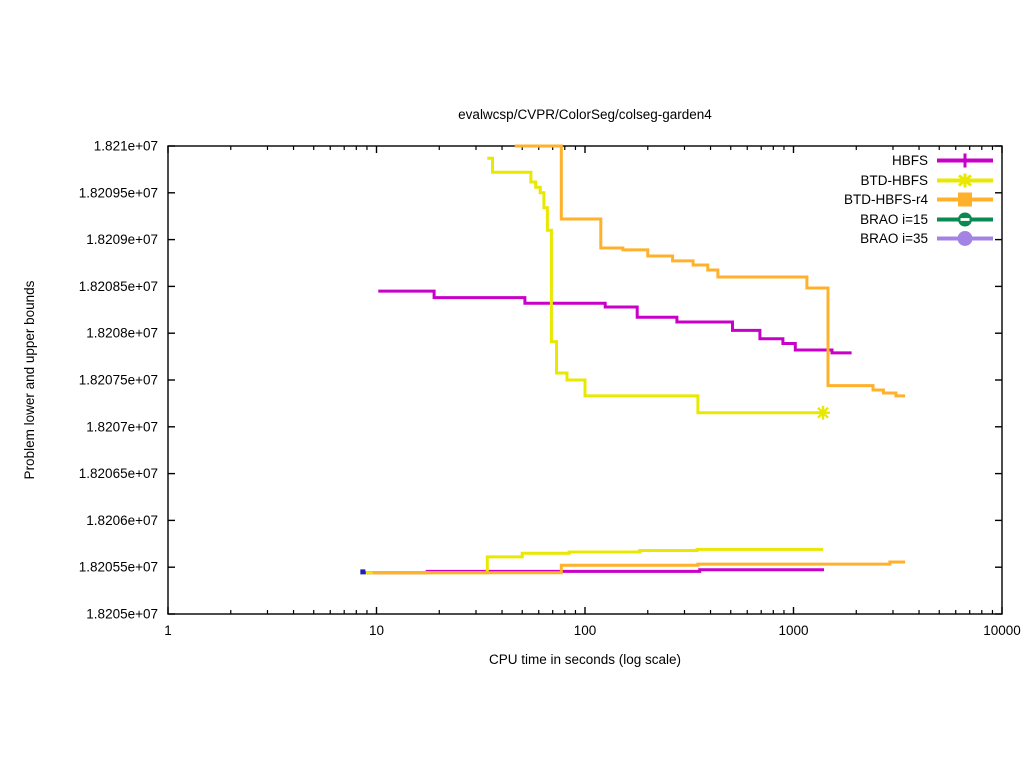  I want to click on x-tick-label: 10, so click(376, 630).